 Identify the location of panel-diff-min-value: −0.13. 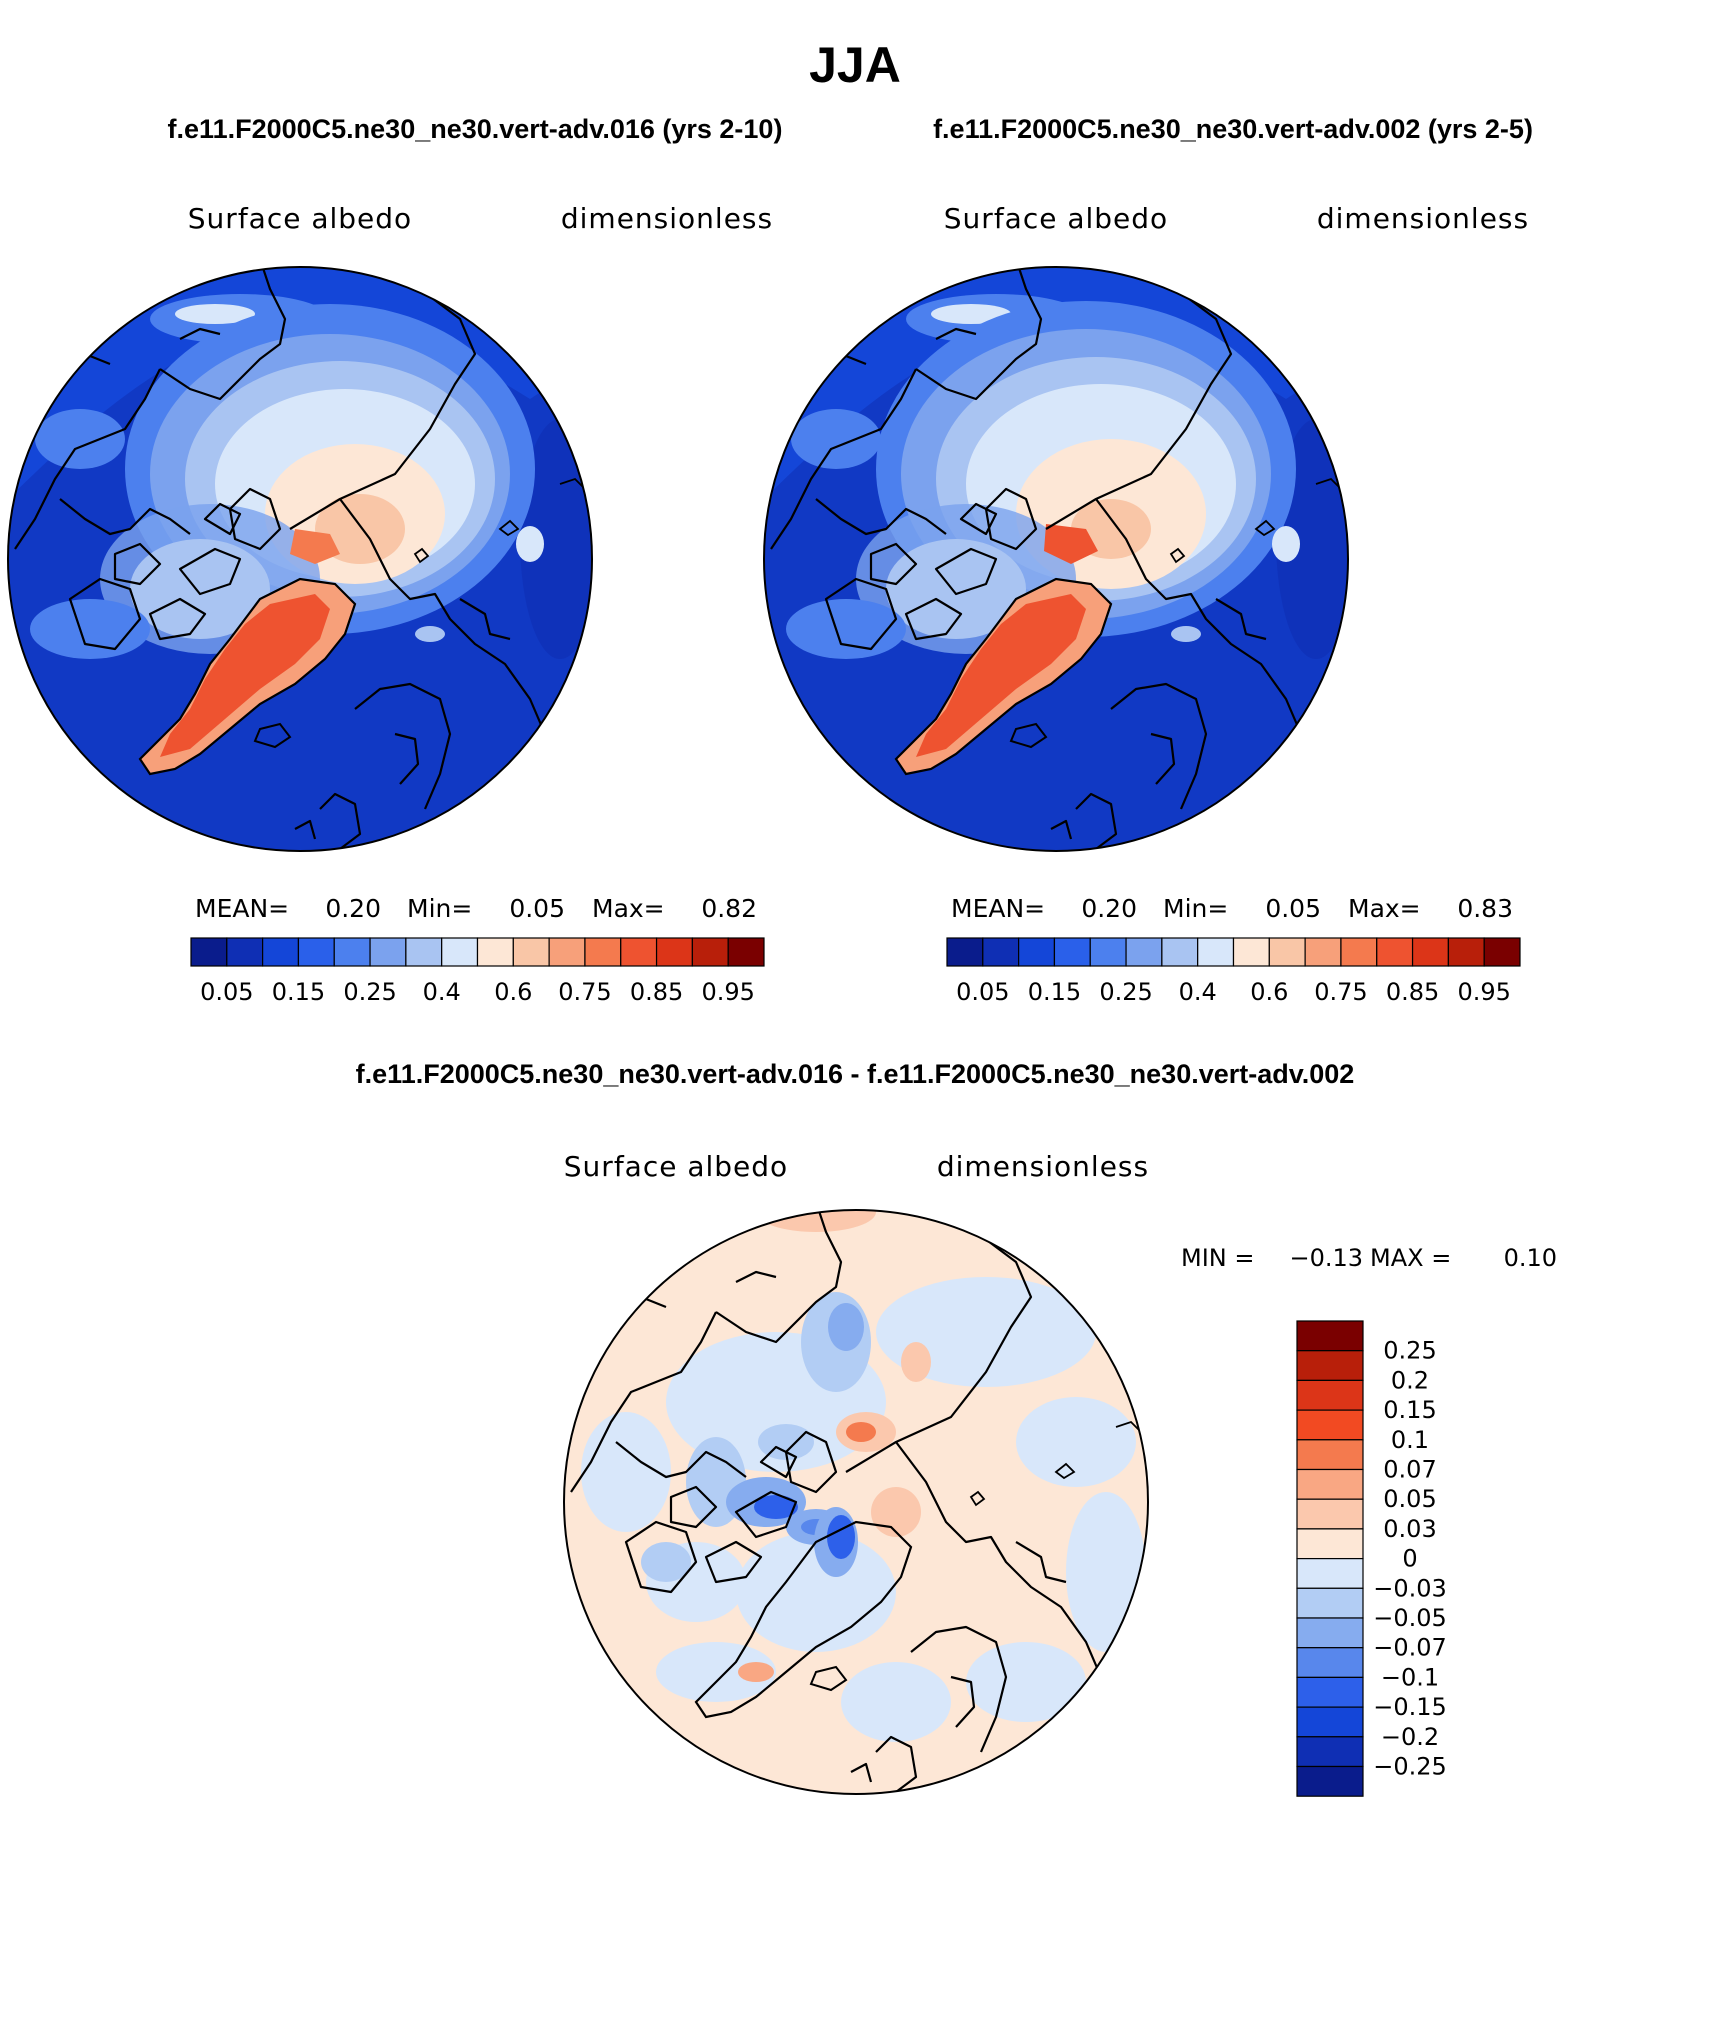
(1326, 1258).